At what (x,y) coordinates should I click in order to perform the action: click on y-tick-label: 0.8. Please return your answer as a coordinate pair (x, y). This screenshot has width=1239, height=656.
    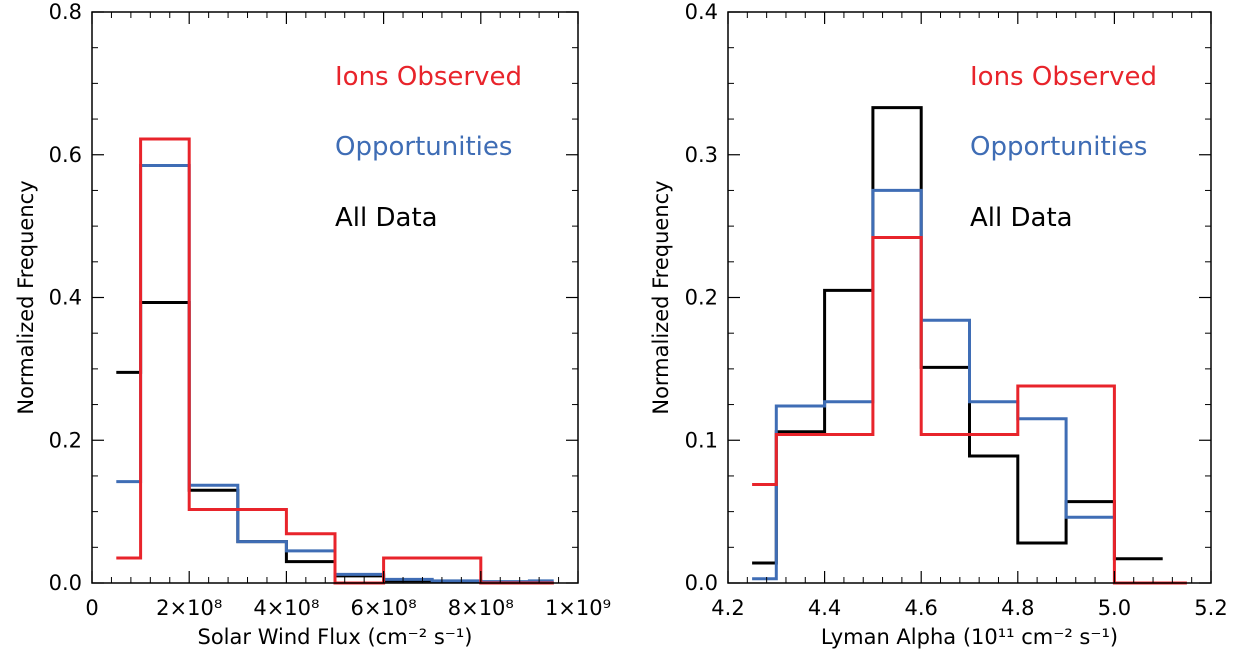
    Looking at the image, I should click on (65, 12).